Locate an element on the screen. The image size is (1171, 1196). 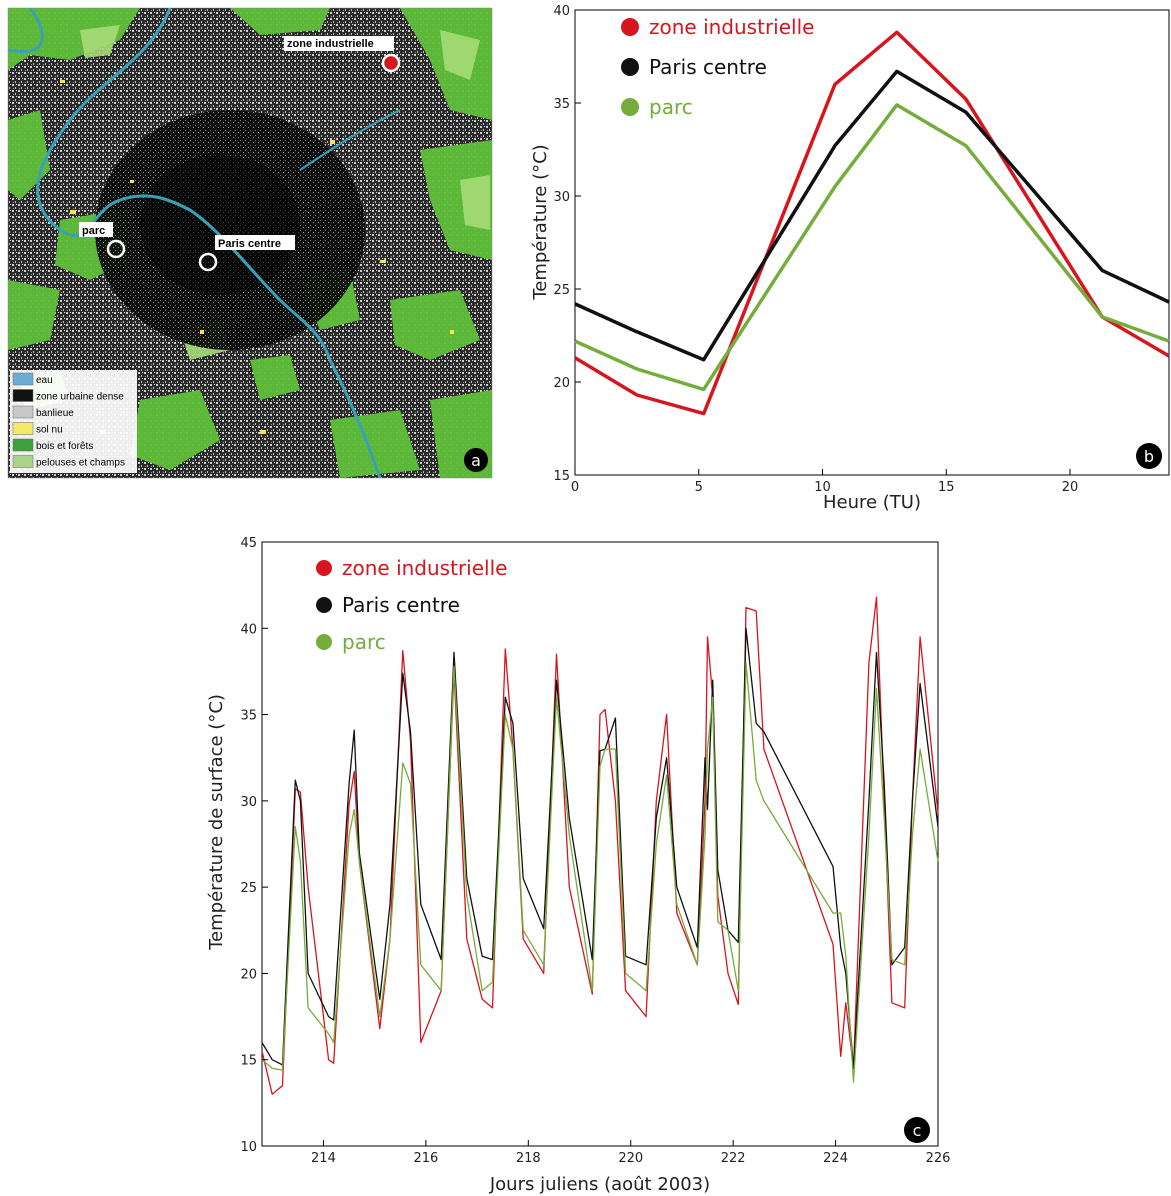
seine-river is located at coordinates (195, 243).